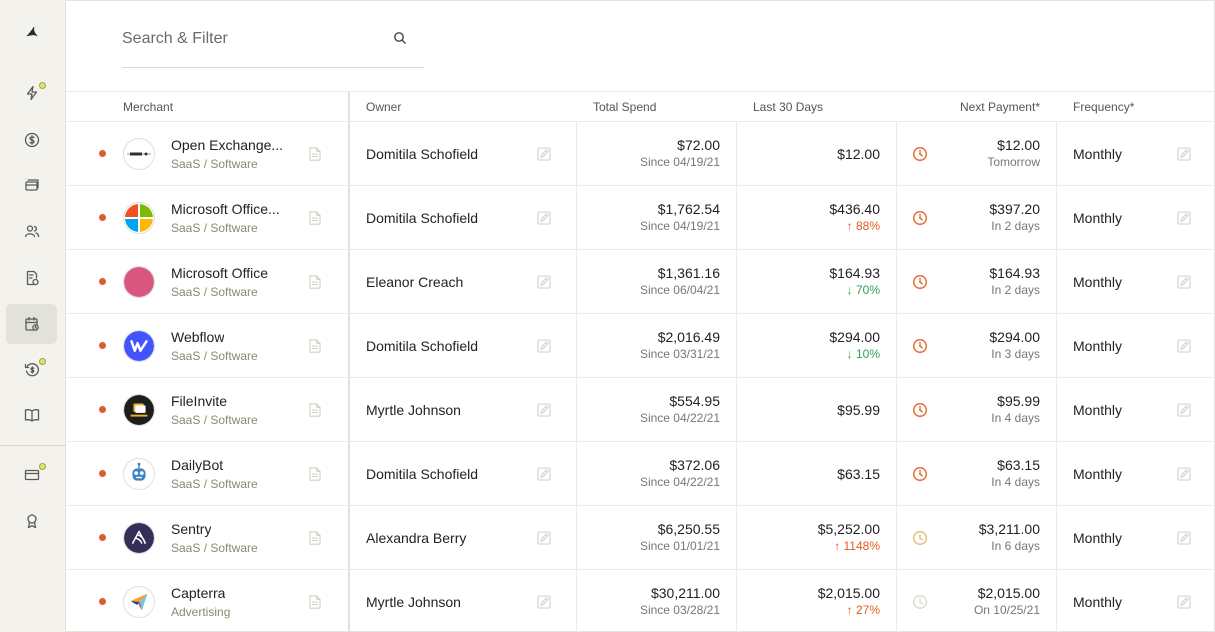  What do you see at coordinates (31, 185) in the screenshot?
I see `sidebar-item-cards` at bounding box center [31, 185].